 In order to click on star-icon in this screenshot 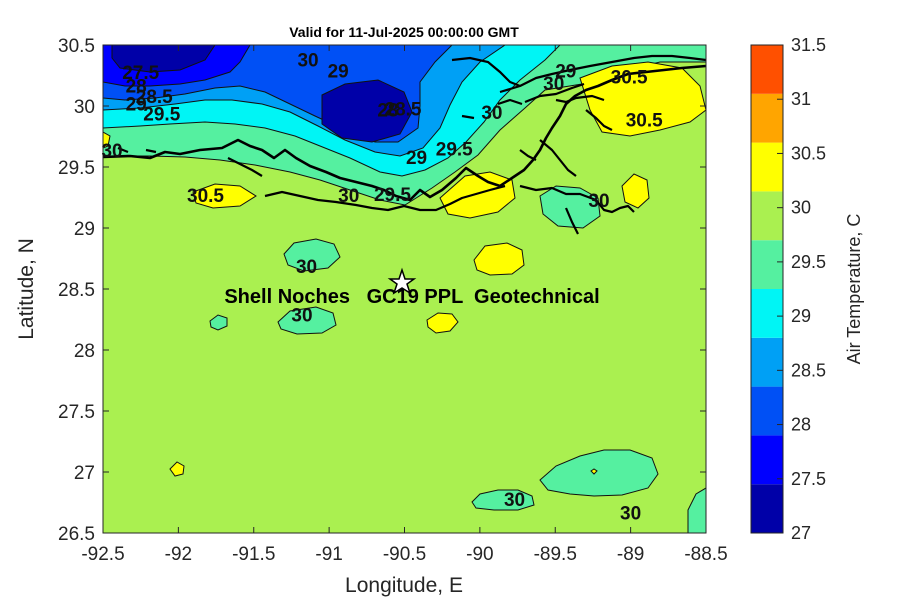, I will do `click(402, 281)`.